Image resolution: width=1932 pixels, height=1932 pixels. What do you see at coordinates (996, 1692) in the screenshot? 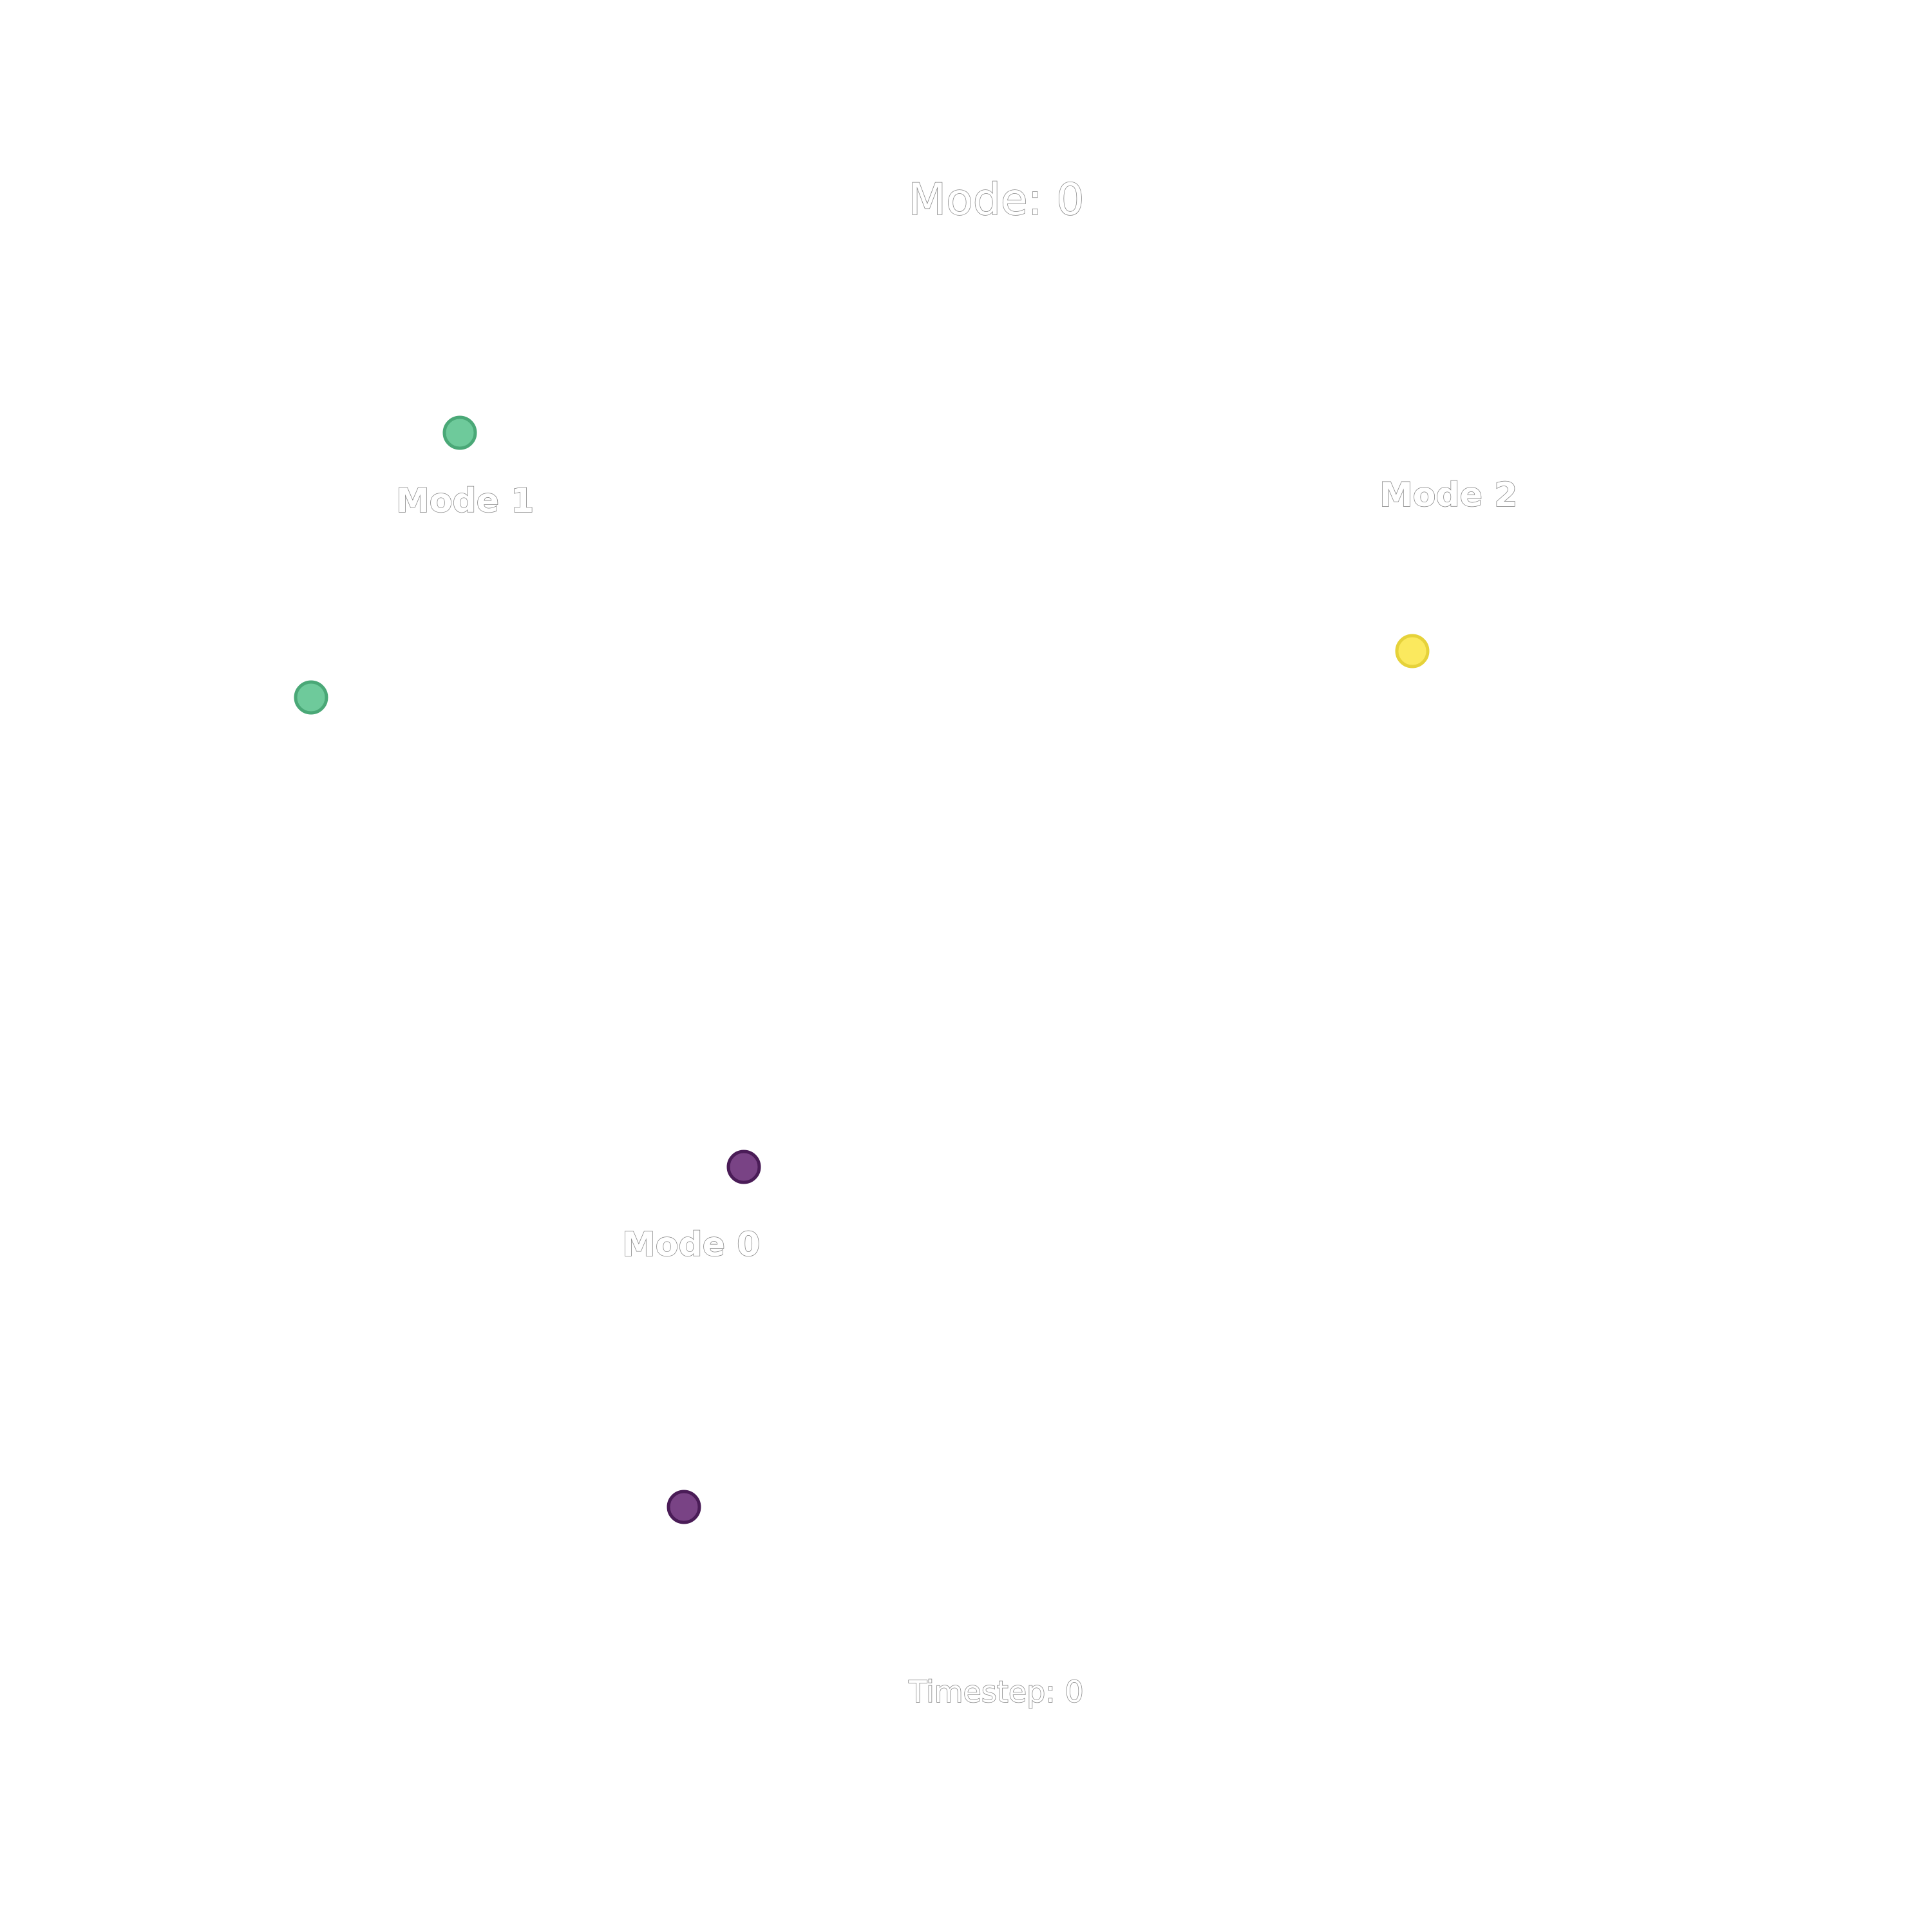
I see `timestep-label: Timestep: 0` at bounding box center [996, 1692].